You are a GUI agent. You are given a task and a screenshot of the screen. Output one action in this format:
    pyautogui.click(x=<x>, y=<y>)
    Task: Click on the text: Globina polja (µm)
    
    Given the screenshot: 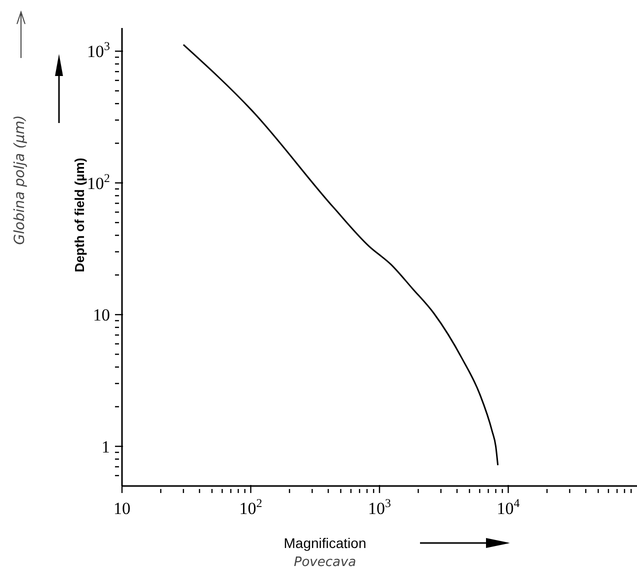 What is the action you would take?
    pyautogui.click(x=20, y=180)
    